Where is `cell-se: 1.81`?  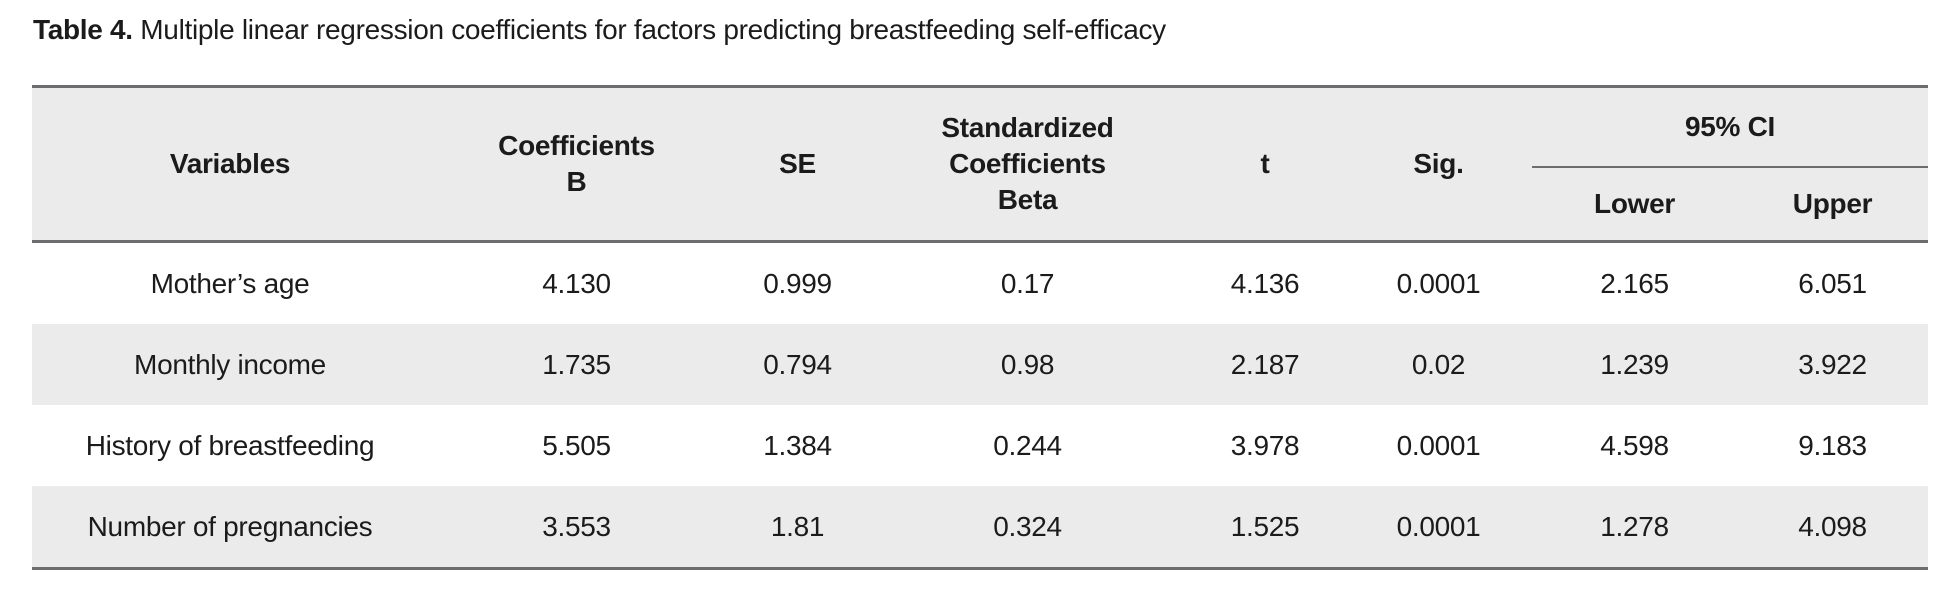 cell-se: 1.81 is located at coordinates (797, 526).